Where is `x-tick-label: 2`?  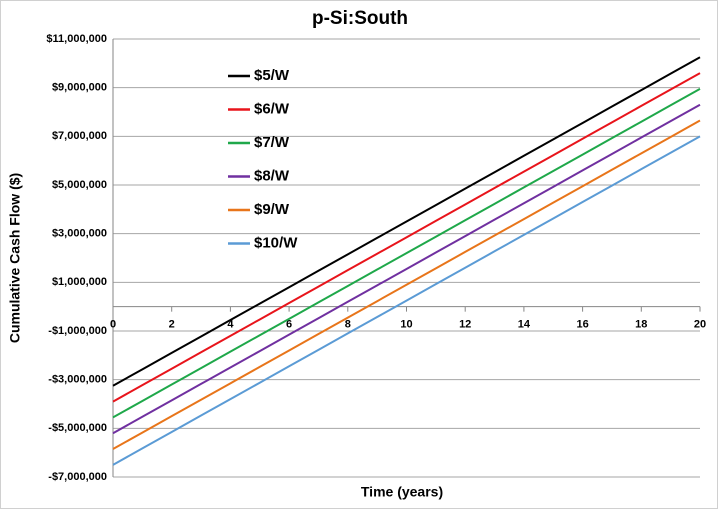
x-tick-label: 2 is located at coordinates (172, 325).